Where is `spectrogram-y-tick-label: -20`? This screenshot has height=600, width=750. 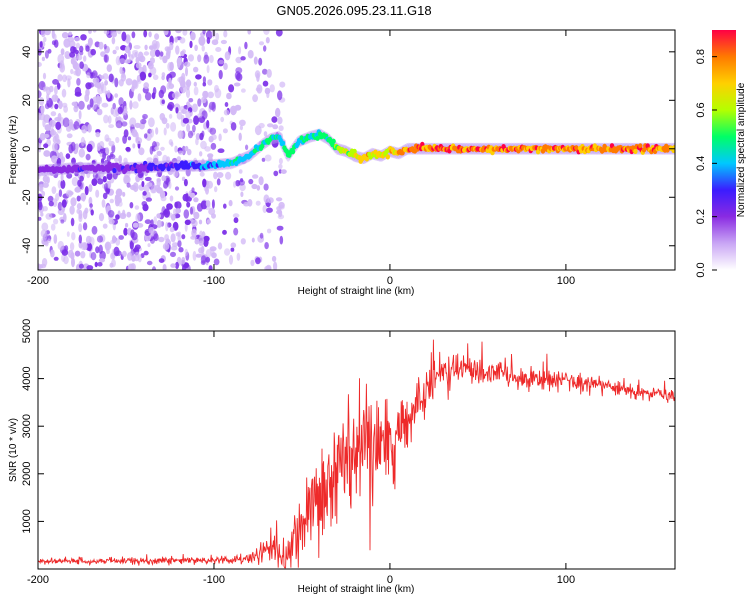 spectrogram-y-tick-label: -20 is located at coordinates (27, 197).